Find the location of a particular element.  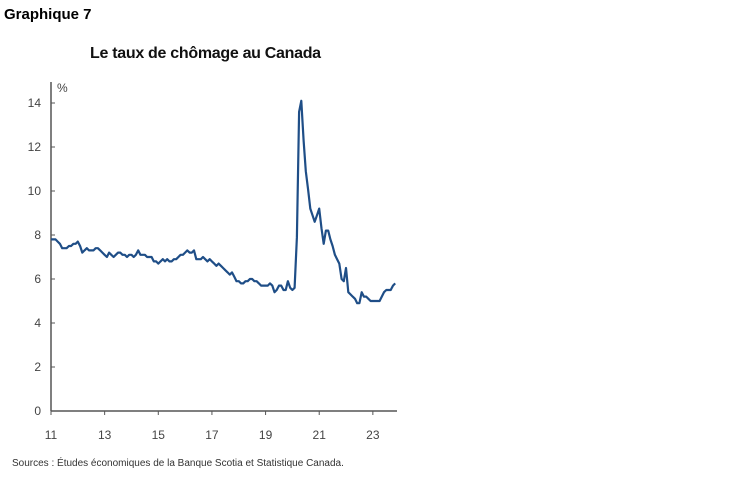

x-tick-label: 21 is located at coordinates (320, 435).